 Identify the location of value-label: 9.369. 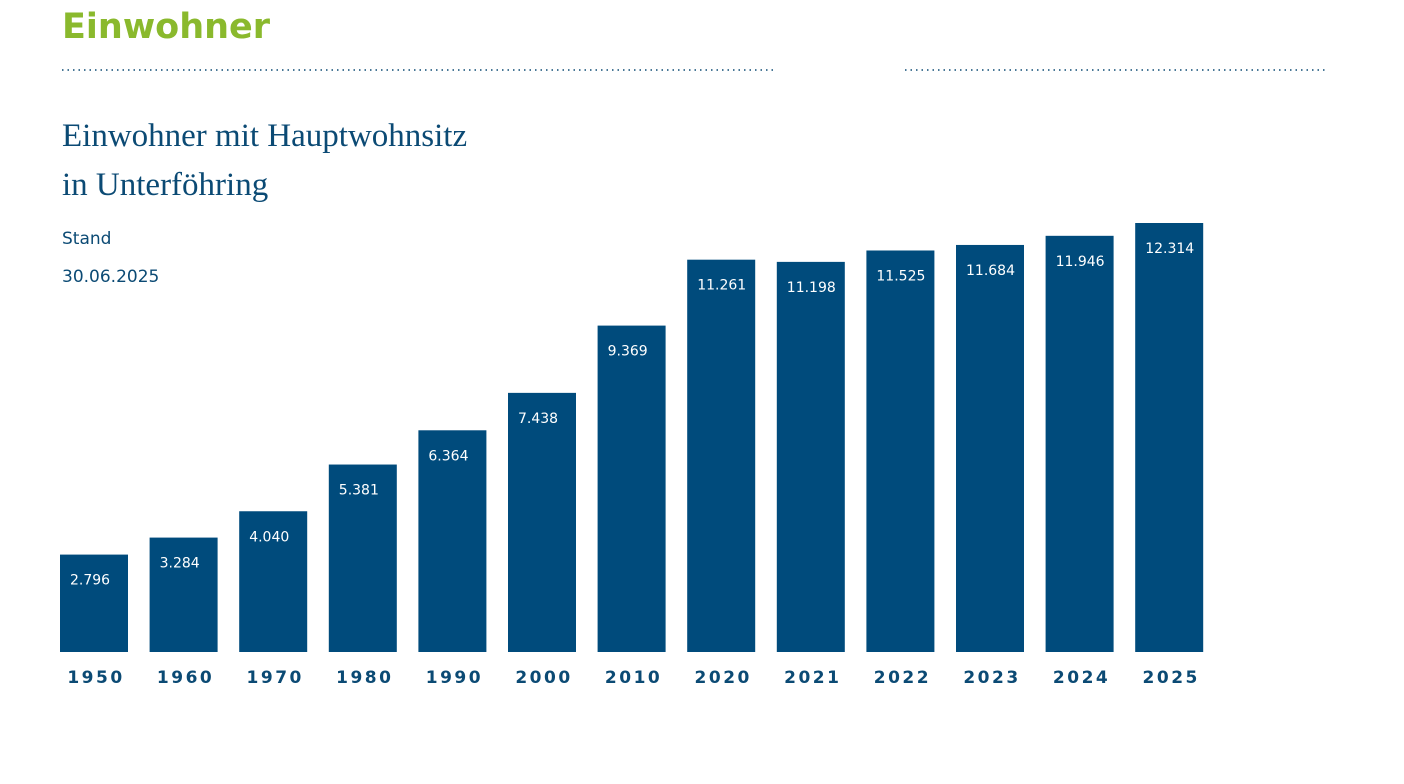
(628, 352).